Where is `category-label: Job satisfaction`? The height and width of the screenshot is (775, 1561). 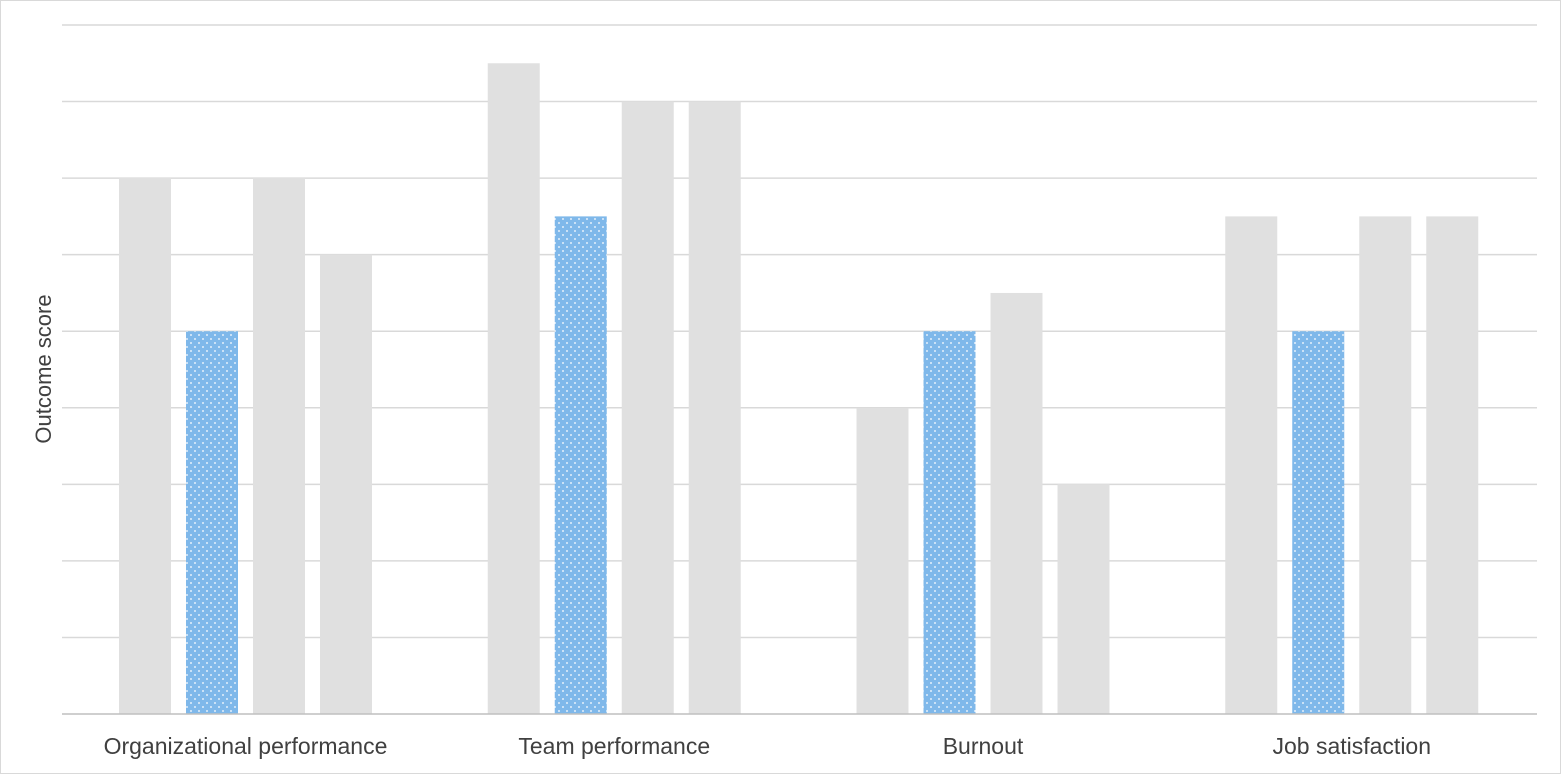
category-label: Job satisfaction is located at coordinates (1351, 746).